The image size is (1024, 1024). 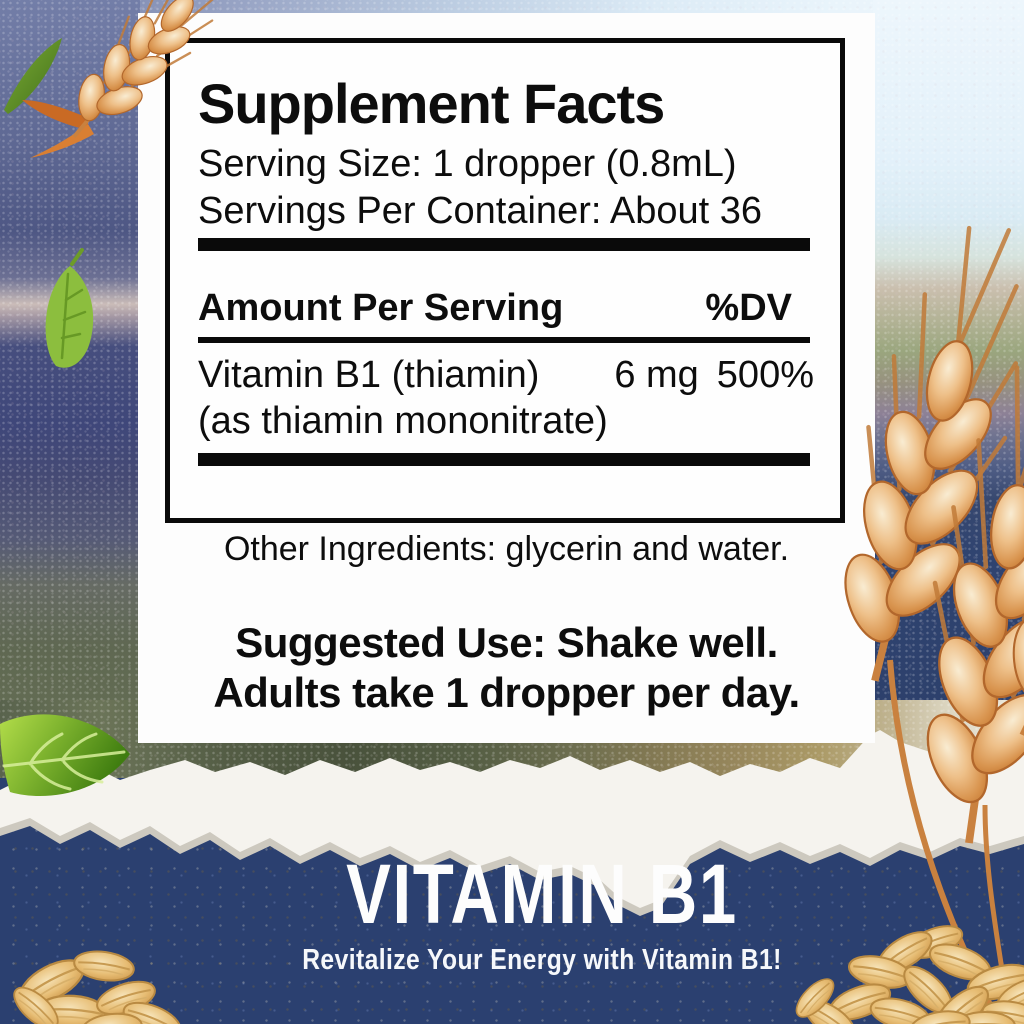 I want to click on nutrient-dv: 500%, so click(x=765, y=375).